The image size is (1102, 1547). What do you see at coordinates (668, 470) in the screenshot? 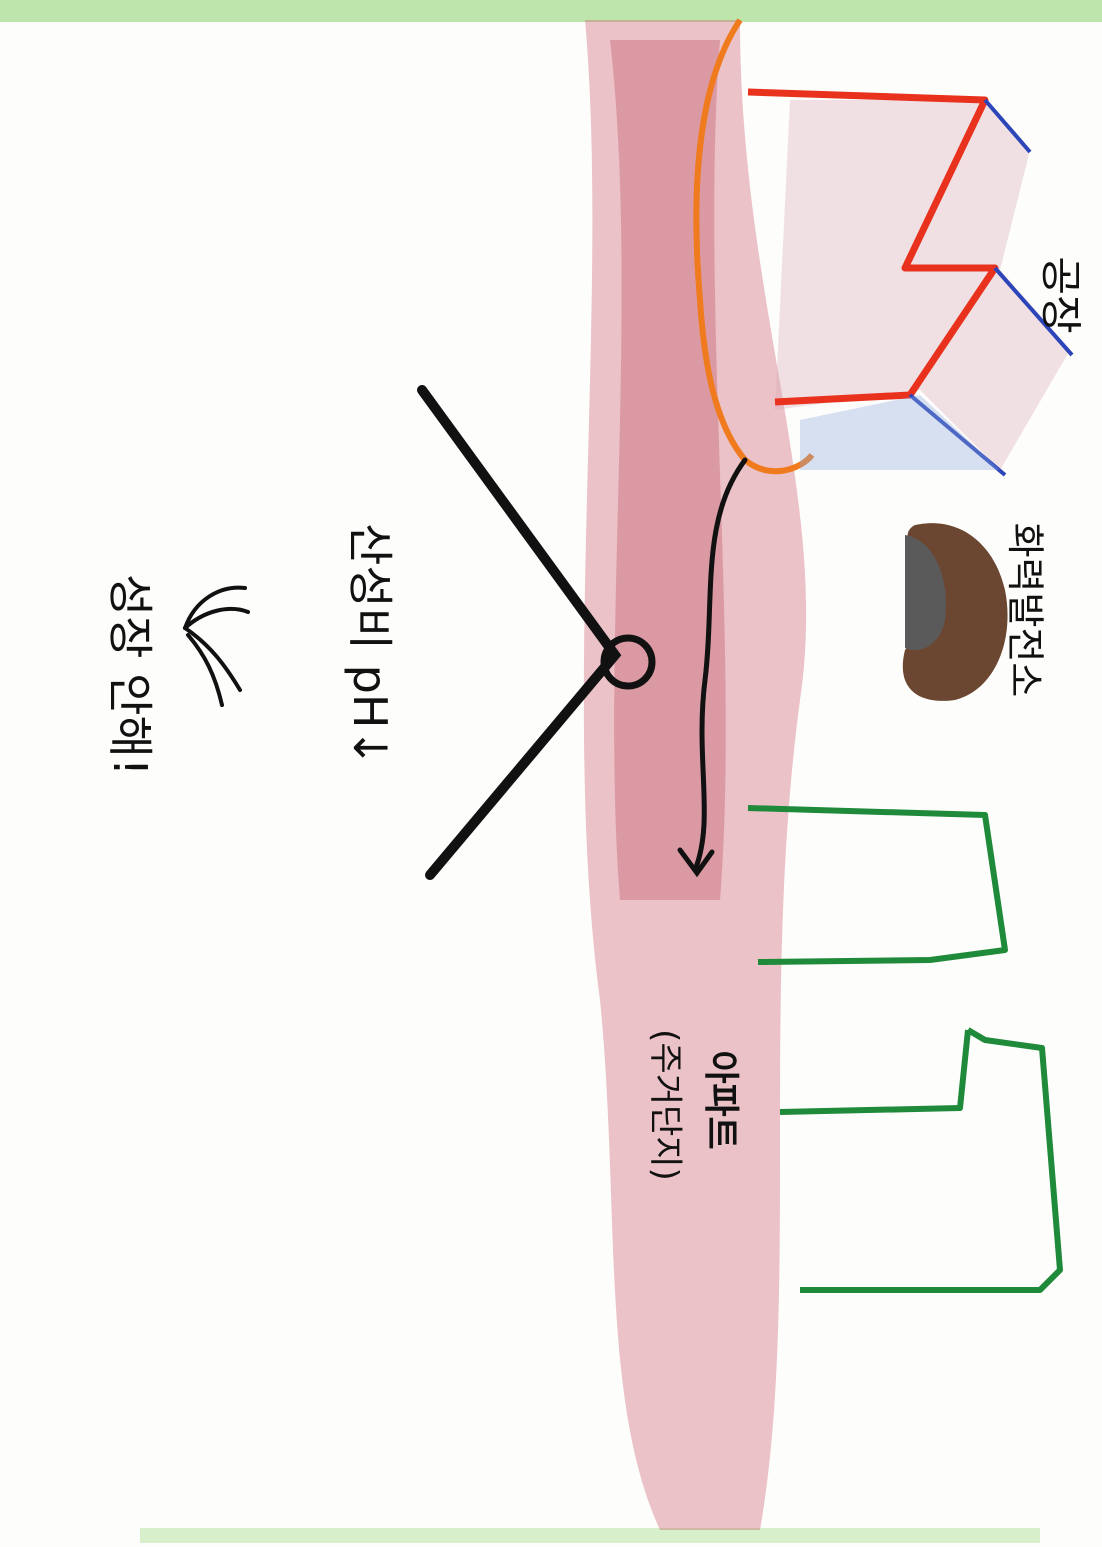
I see `smog-band-dark` at bounding box center [668, 470].